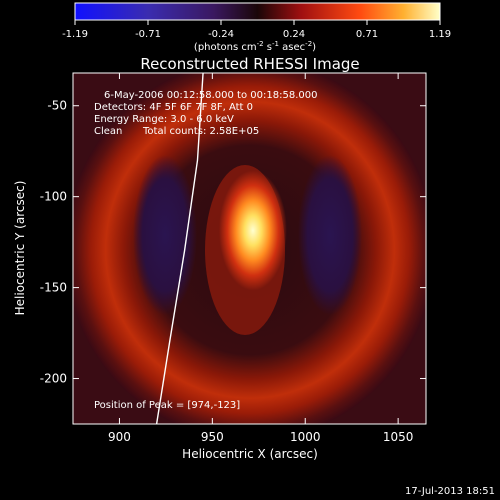  Describe the element at coordinates (53, 379) in the screenshot. I see `y-tick-label: -200` at that location.